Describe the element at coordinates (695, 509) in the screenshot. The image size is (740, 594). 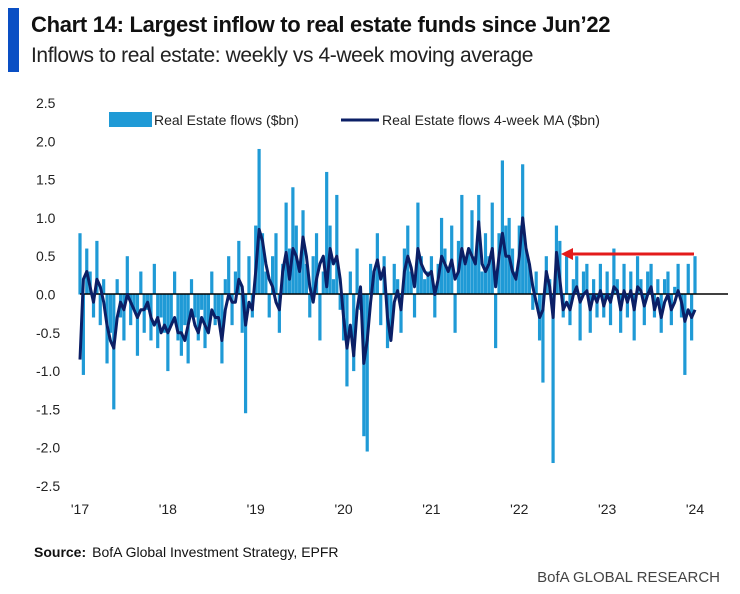
I see `x-tick-label: '24` at that location.